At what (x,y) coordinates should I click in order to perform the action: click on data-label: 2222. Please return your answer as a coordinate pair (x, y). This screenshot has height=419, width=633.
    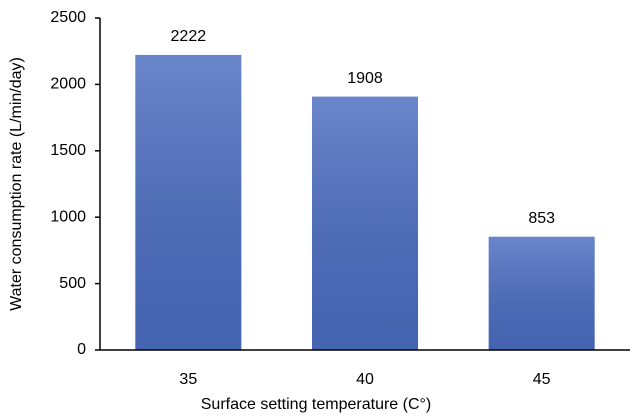
    Looking at the image, I should click on (189, 36).